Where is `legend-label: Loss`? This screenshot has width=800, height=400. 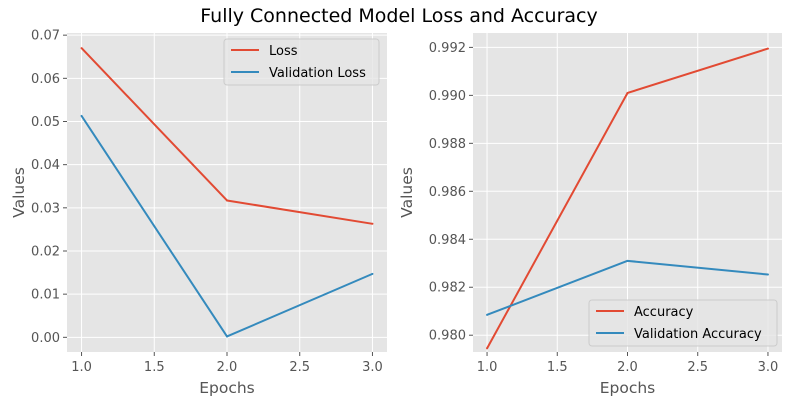
legend-label: Loss is located at coordinates (283, 51).